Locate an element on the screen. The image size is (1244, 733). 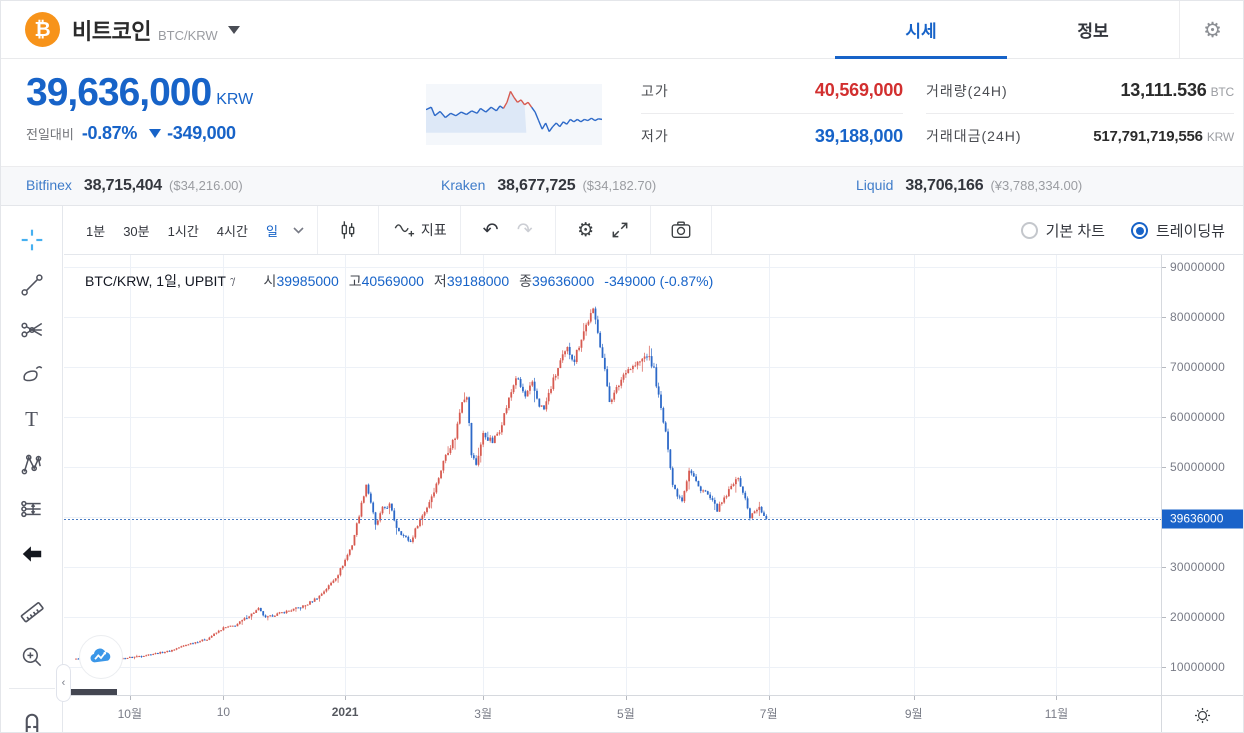
exchange-price: 38,677,725 is located at coordinates (536, 185).